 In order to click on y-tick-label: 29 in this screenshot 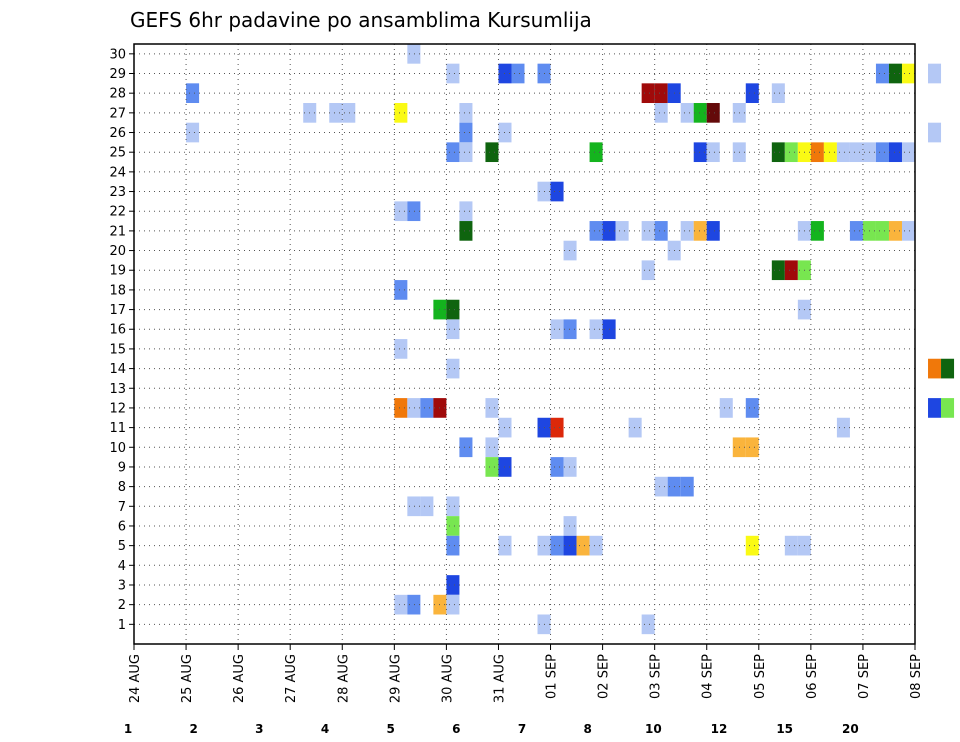, I will do `click(117, 74)`.